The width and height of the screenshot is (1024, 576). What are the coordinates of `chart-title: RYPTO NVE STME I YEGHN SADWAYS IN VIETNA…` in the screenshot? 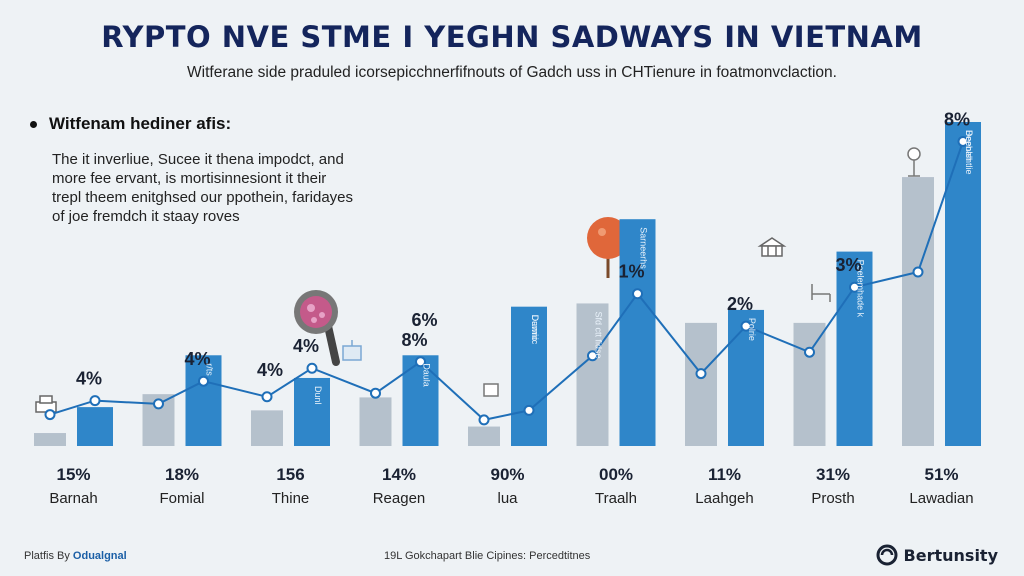 It's located at (512, 37).